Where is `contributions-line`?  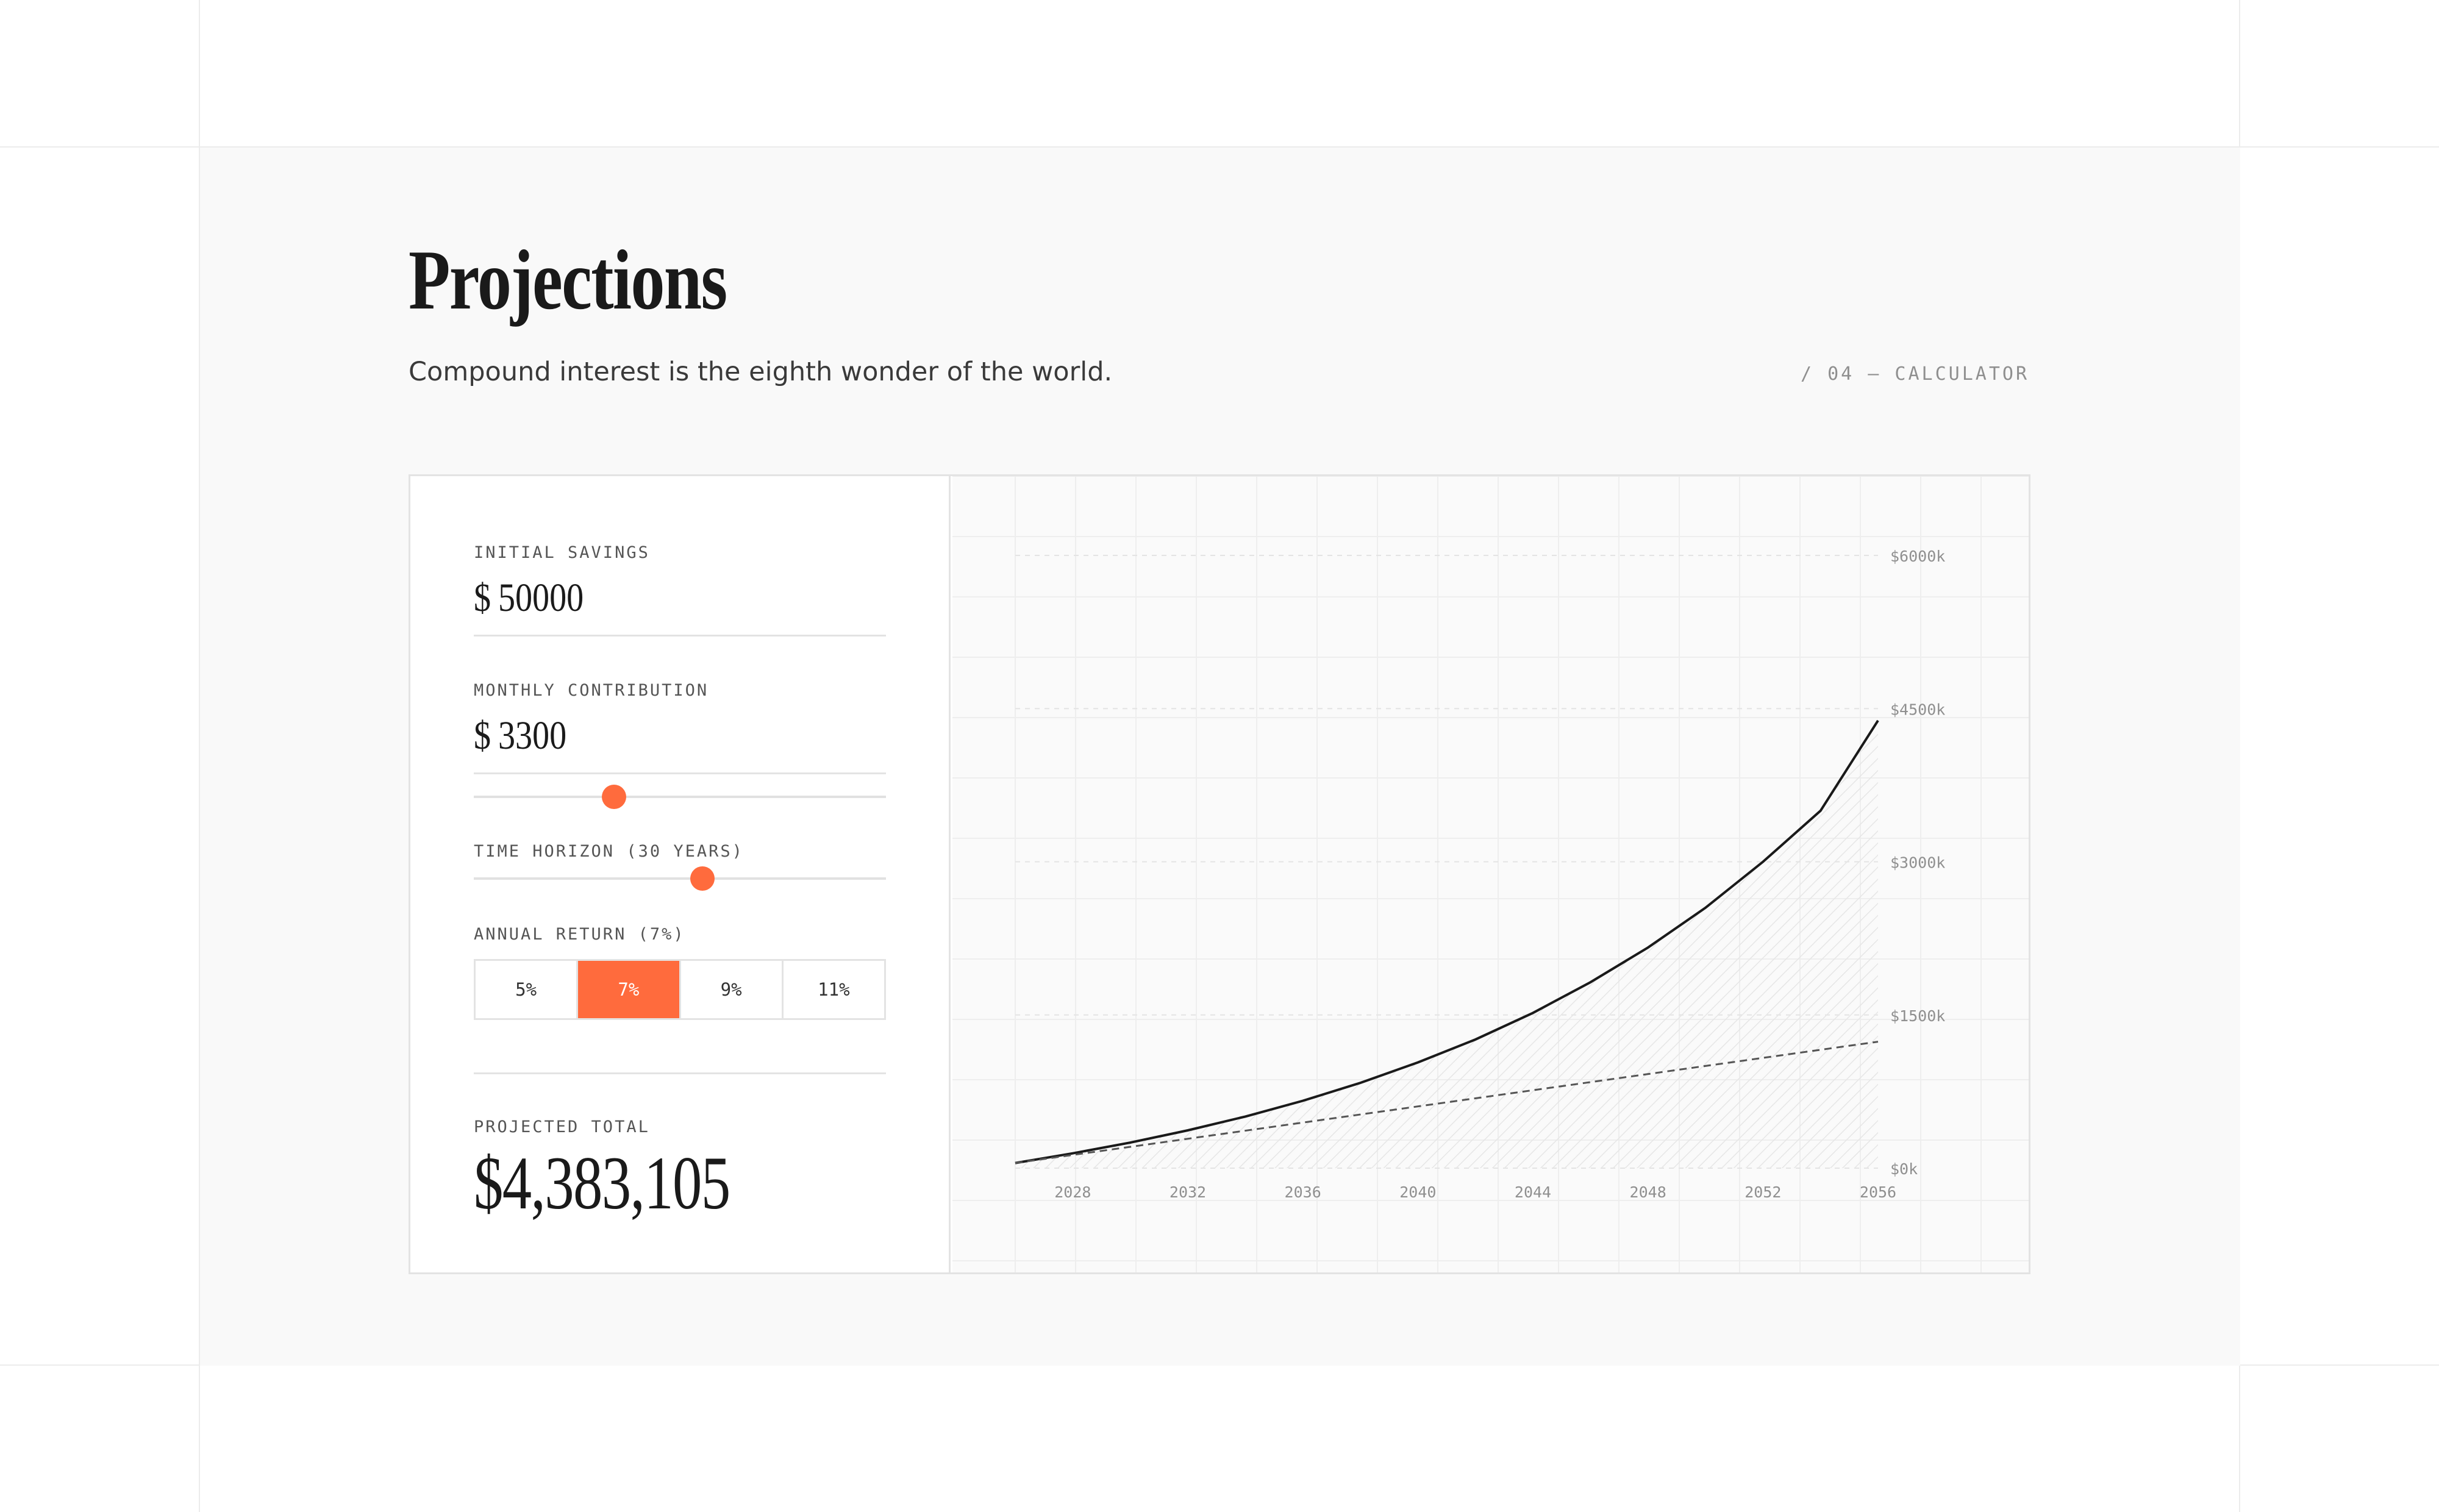 contributions-line is located at coordinates (1447, 1102).